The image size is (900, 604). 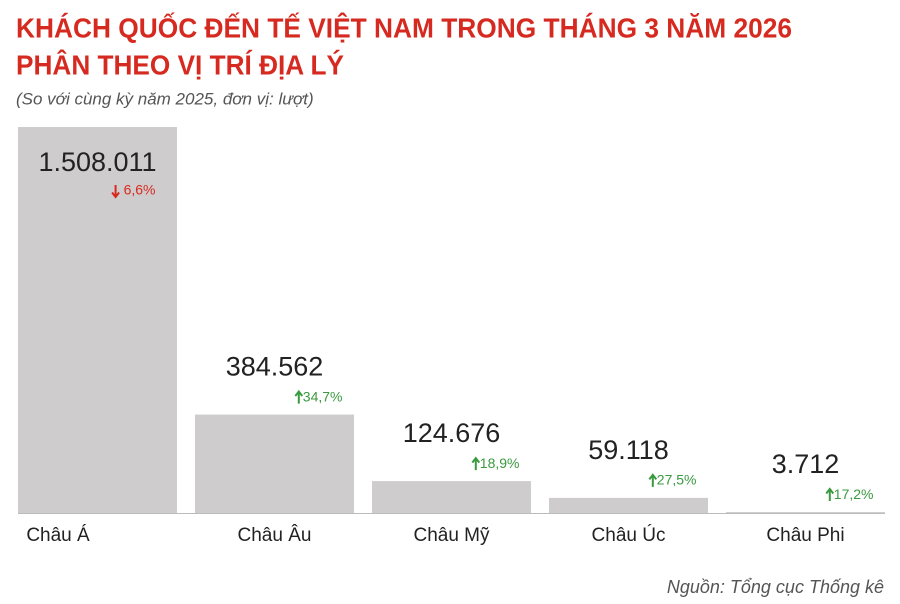 What do you see at coordinates (180, 64) in the screenshot?
I see `chart-title: PHÂN THEO VỊ TRÍ ĐỊA LÝ` at bounding box center [180, 64].